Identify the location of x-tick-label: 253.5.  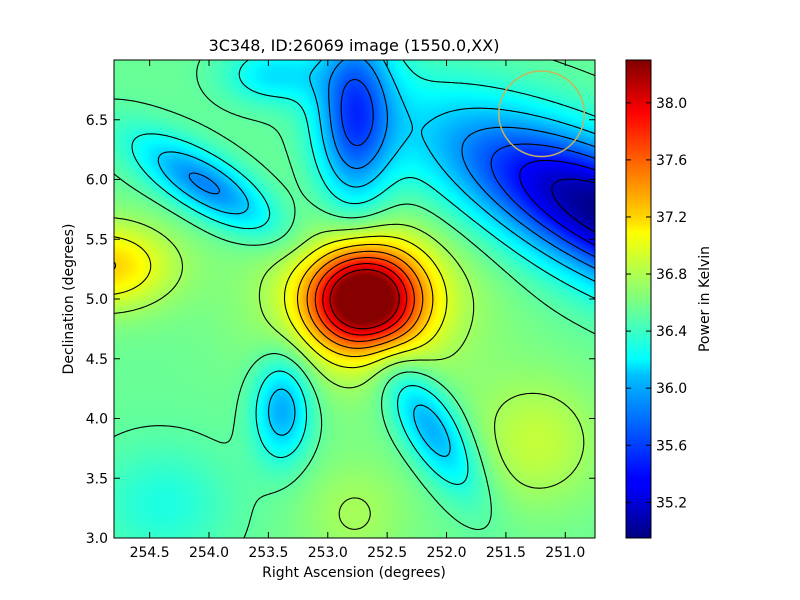
(268, 553).